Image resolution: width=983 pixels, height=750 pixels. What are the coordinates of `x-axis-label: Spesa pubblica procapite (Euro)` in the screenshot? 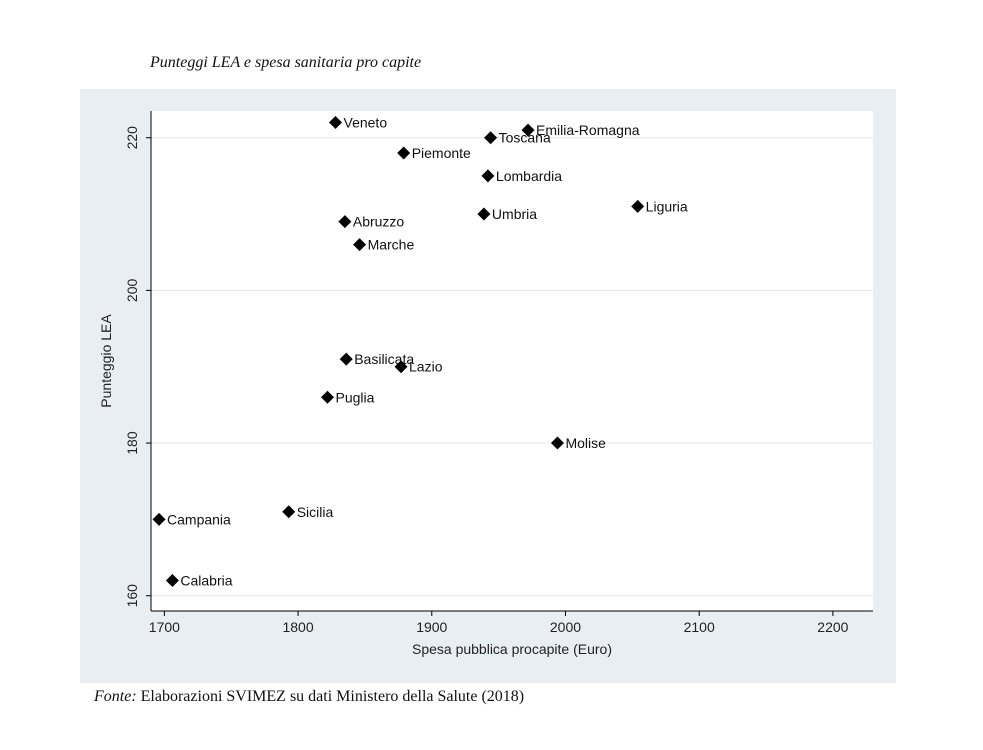 It's located at (512, 649).